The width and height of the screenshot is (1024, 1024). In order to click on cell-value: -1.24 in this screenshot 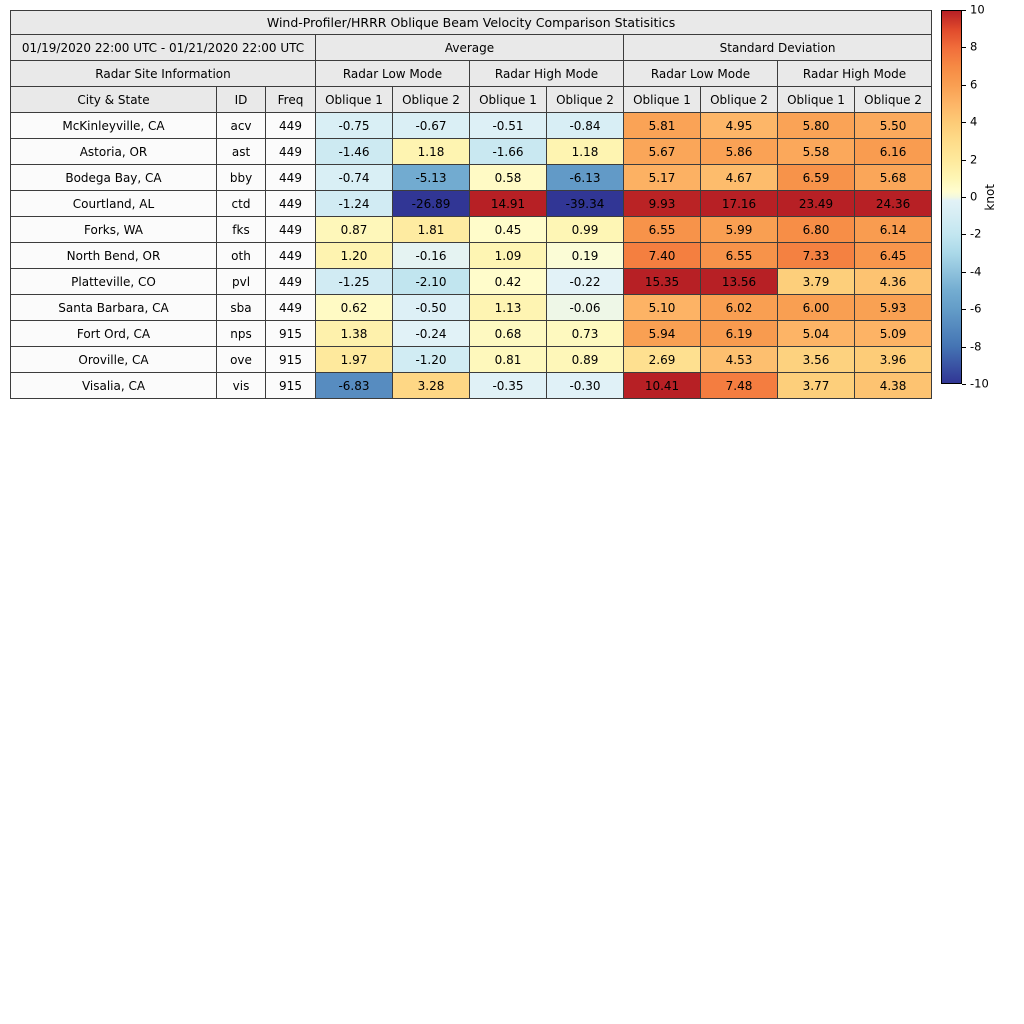, I will do `click(354, 203)`.